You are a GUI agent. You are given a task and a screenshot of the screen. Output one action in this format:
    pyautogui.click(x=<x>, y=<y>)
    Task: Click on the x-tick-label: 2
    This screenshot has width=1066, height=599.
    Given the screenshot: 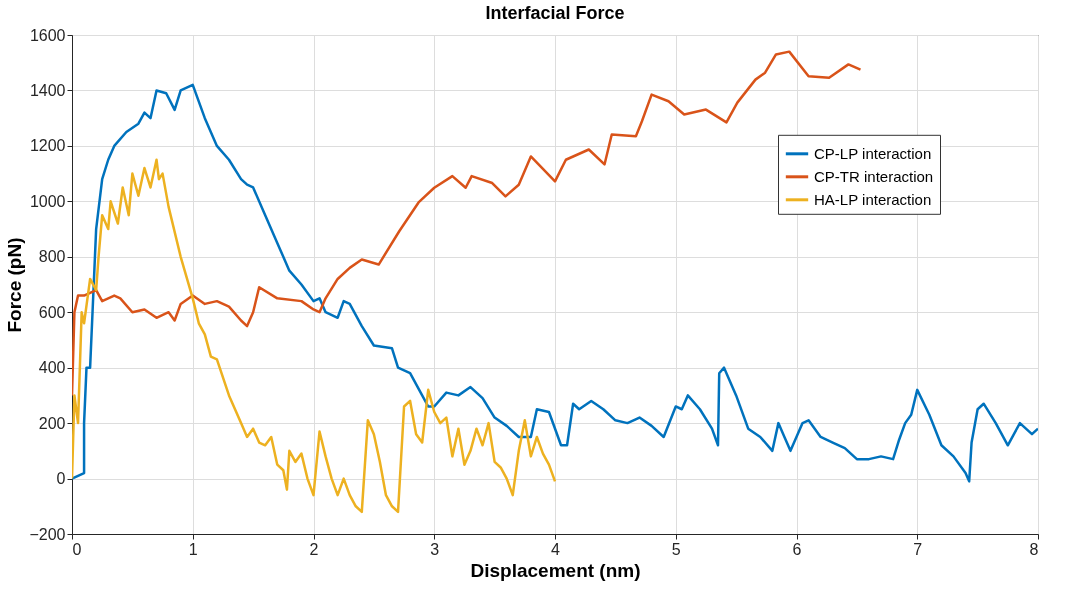 What is the action you would take?
    pyautogui.click(x=314, y=549)
    